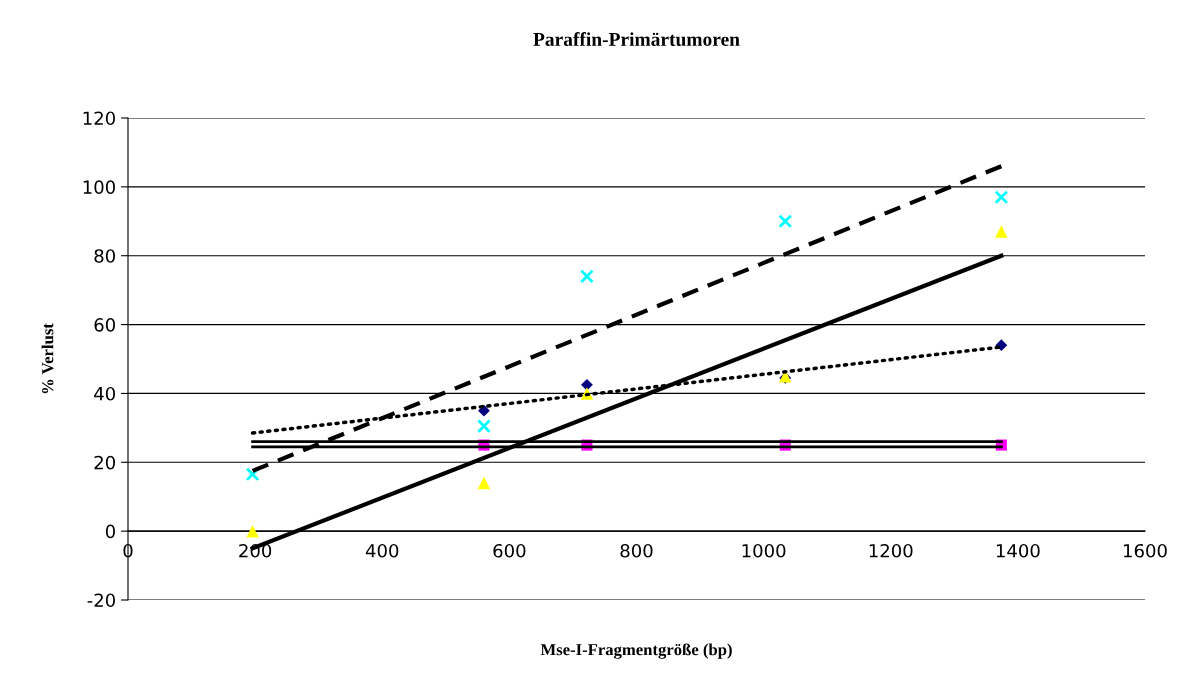  I want to click on y-tick-label: 100, so click(99, 187).